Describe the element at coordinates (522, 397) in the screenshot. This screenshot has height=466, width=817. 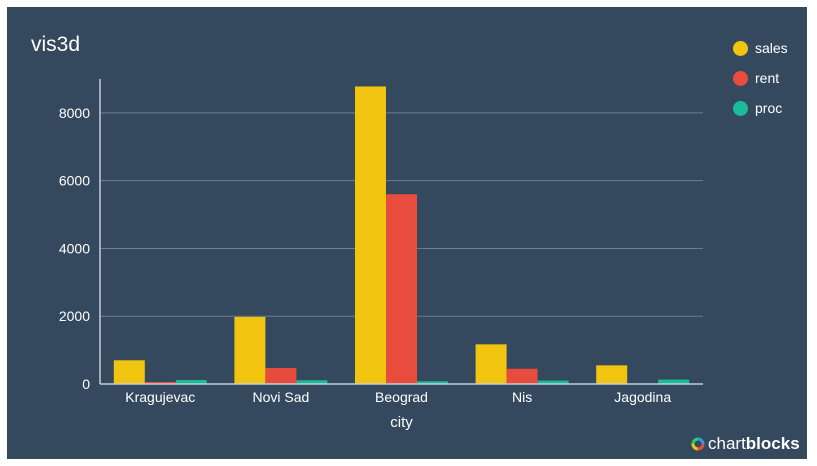
I see `x-tick-label: Nis` at that location.